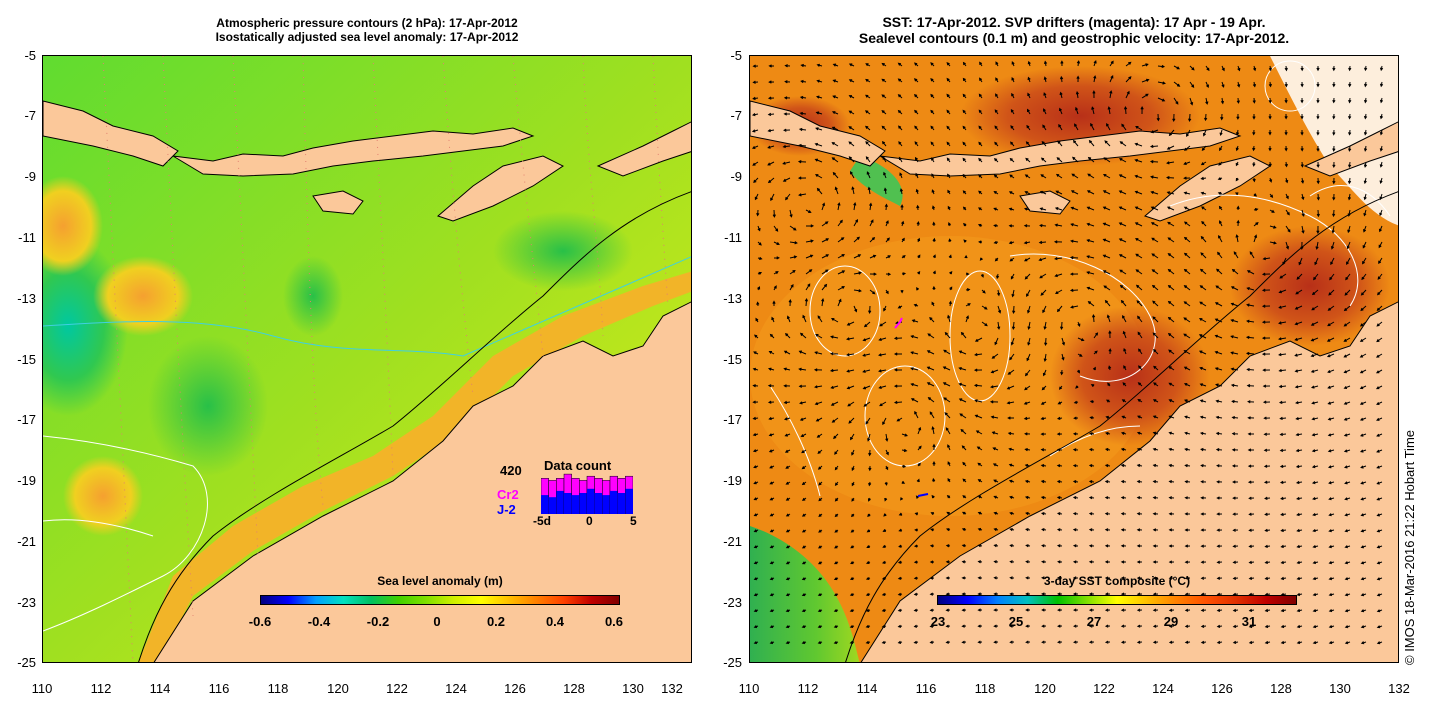 The image size is (1440, 710). I want to click on right-xtick: 122, so click(1104, 688).